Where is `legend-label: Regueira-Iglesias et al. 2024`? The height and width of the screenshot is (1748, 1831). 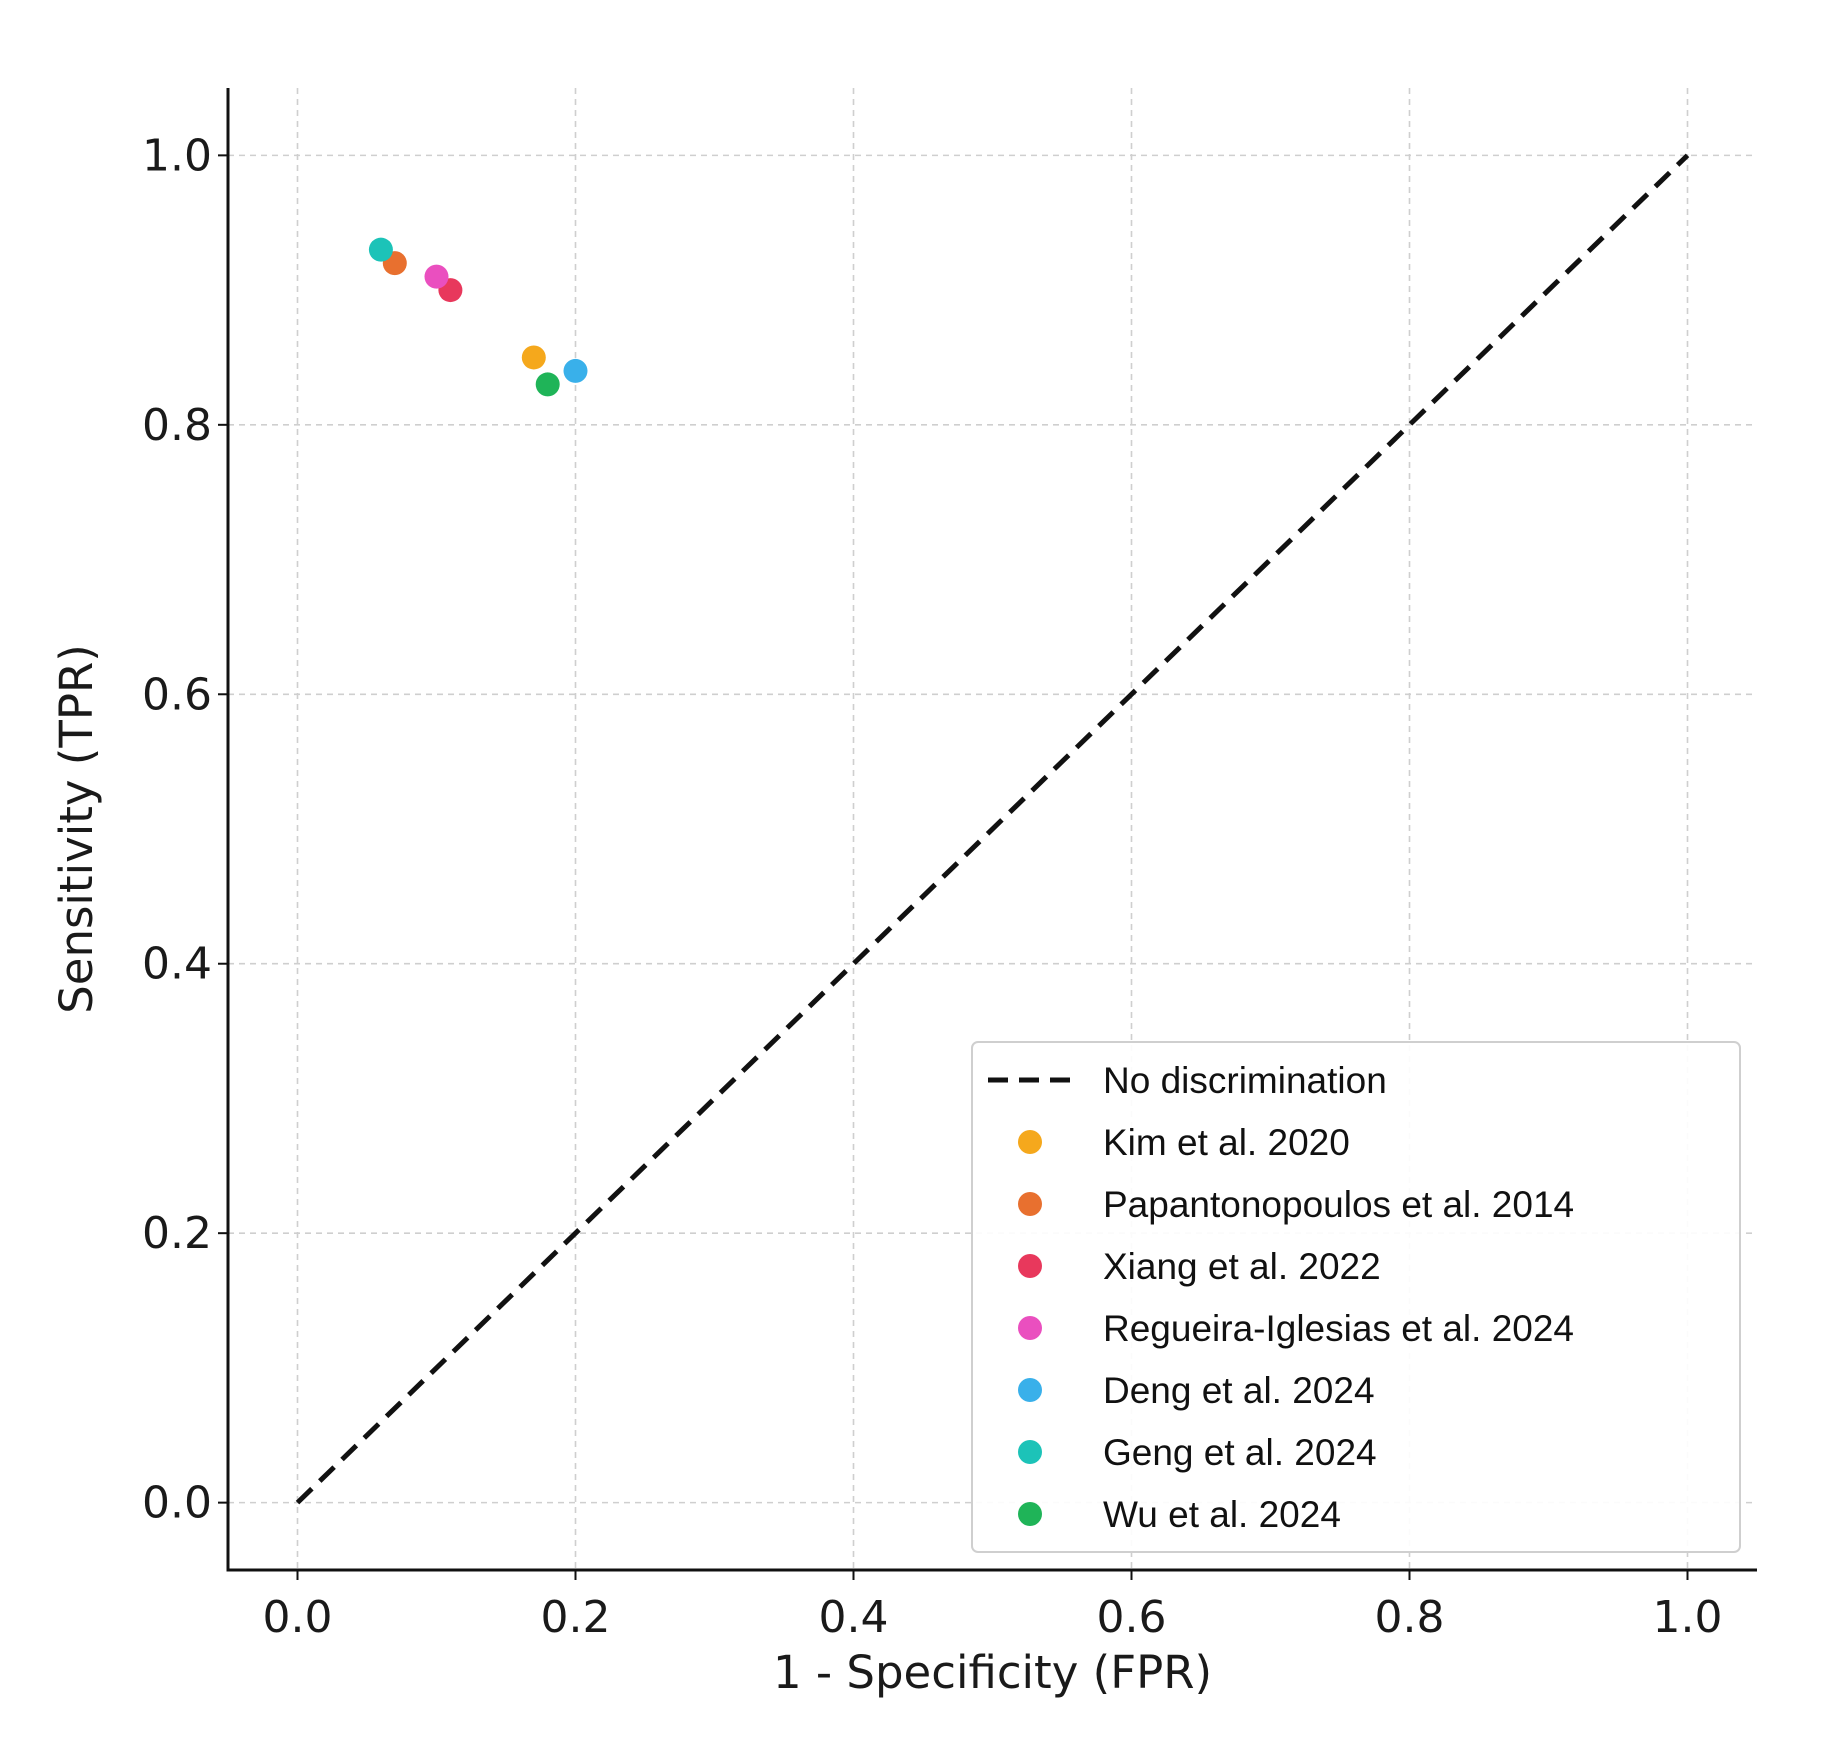 legend-label: Regueira-Iglesias et al. 2024 is located at coordinates (1338, 1328).